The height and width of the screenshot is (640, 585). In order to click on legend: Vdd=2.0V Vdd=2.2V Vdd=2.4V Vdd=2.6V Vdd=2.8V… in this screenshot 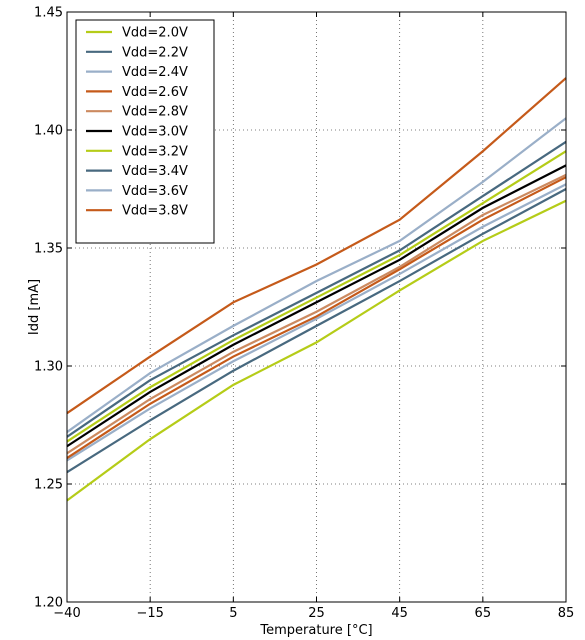, I will do `click(145, 131)`.